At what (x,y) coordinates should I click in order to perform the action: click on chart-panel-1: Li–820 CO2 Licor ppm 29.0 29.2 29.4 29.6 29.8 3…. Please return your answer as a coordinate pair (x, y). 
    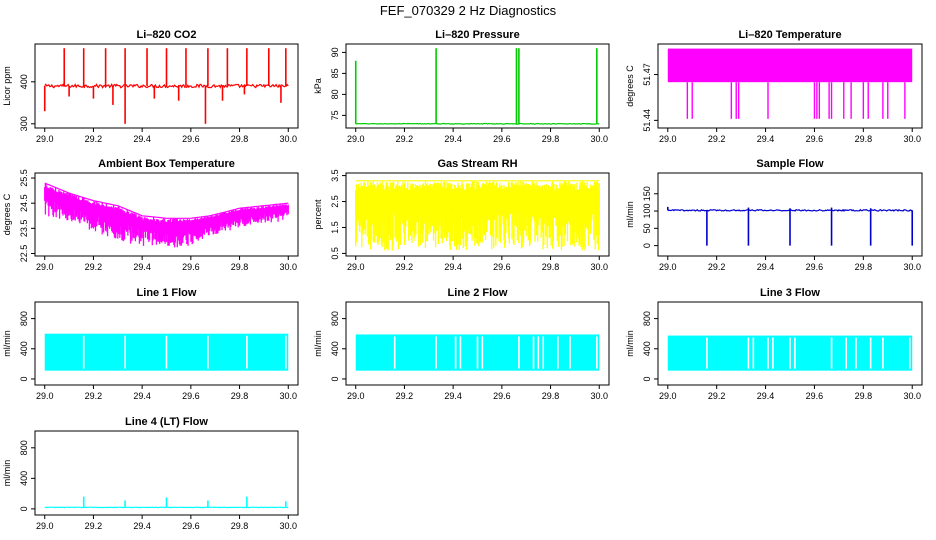
    Looking at the image, I should click on (150, 86).